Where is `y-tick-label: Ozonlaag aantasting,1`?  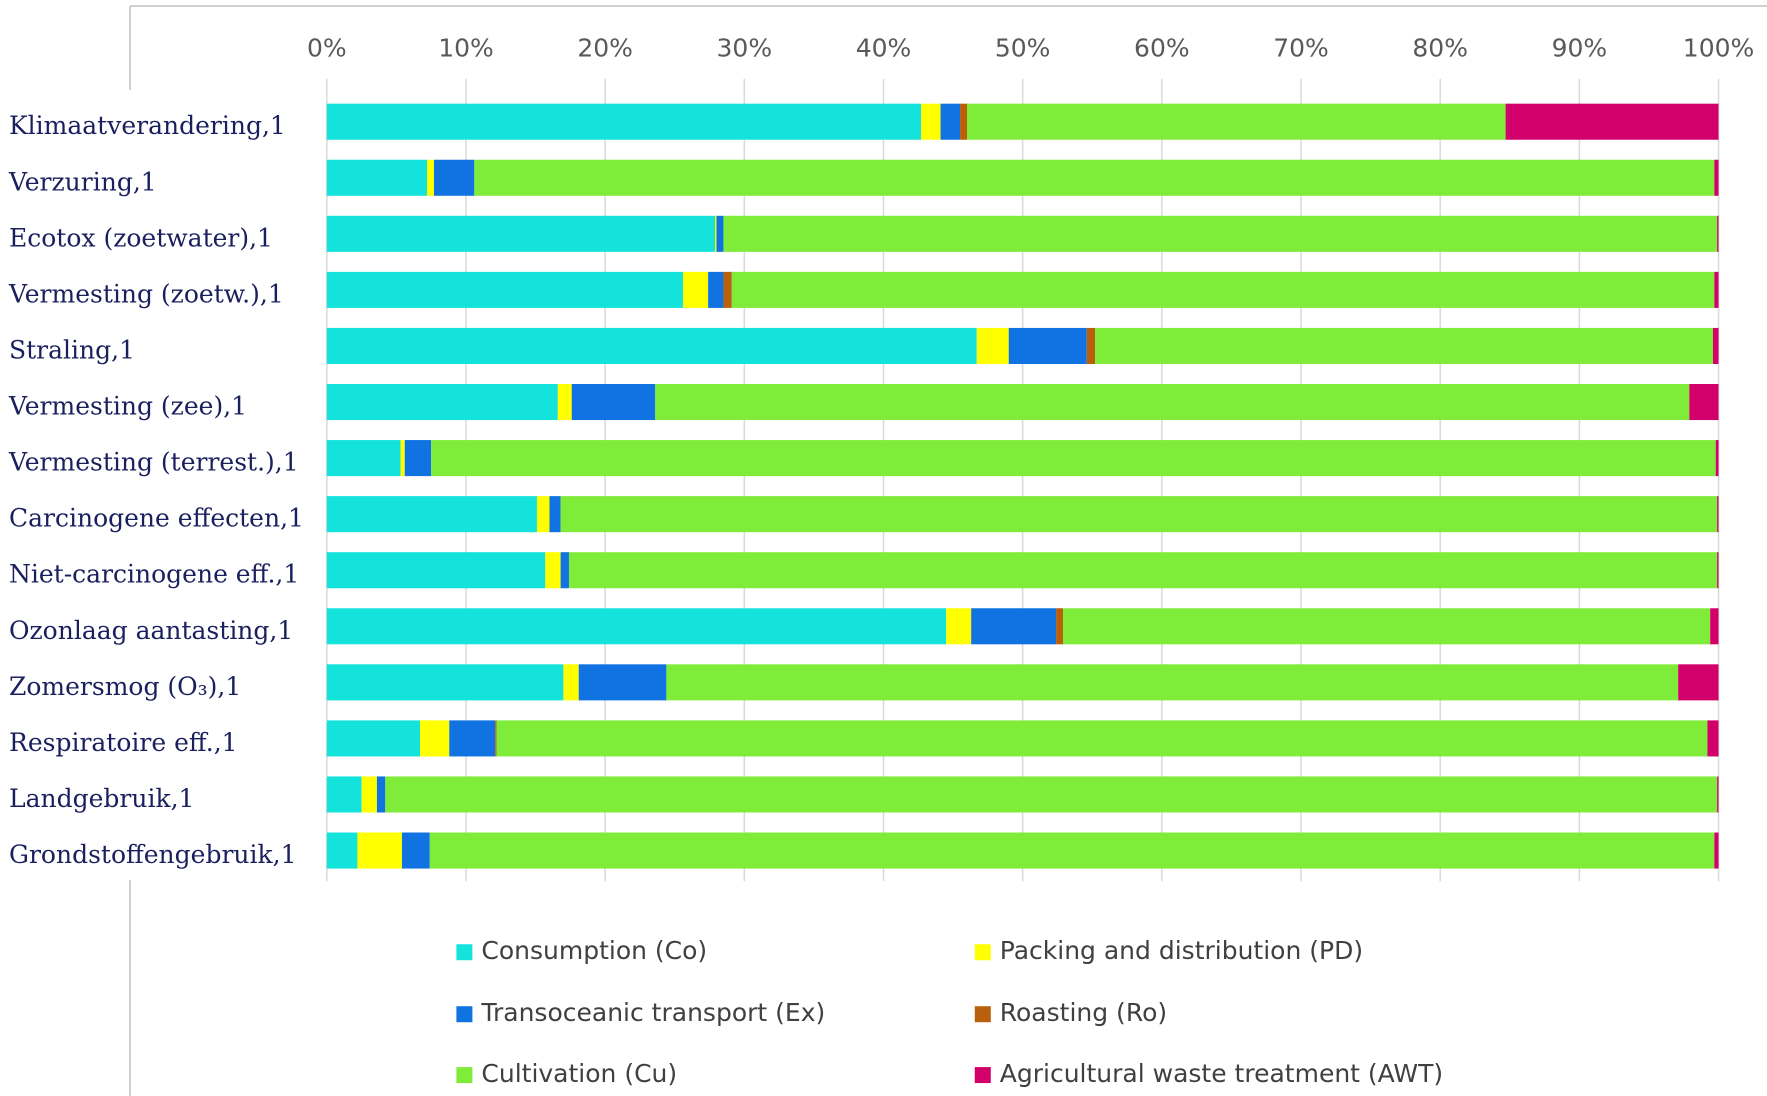
y-tick-label: Ozonlaag aantasting,1 is located at coordinates (151, 630).